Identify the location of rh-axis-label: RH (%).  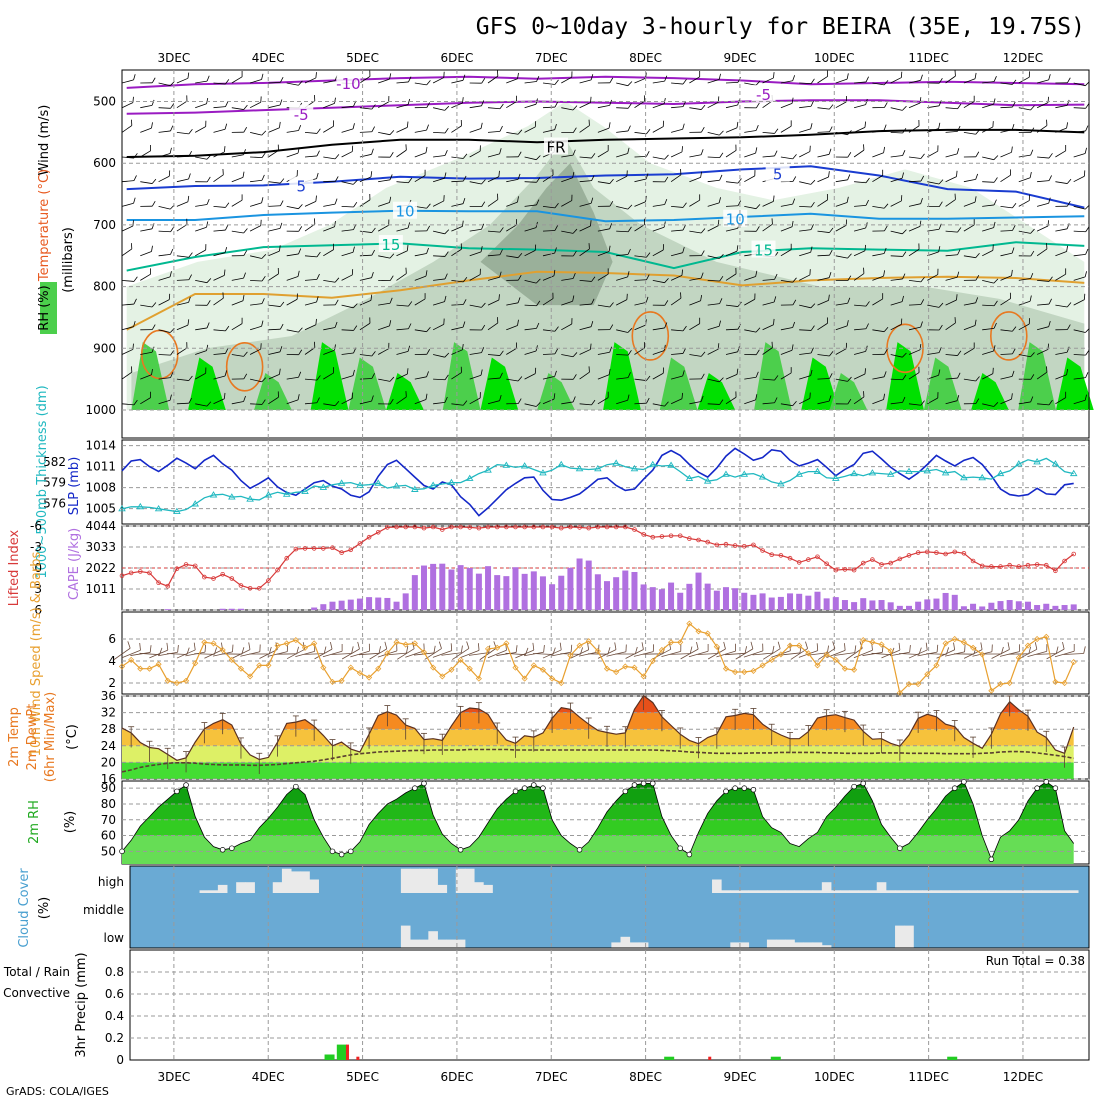
(44, 307).